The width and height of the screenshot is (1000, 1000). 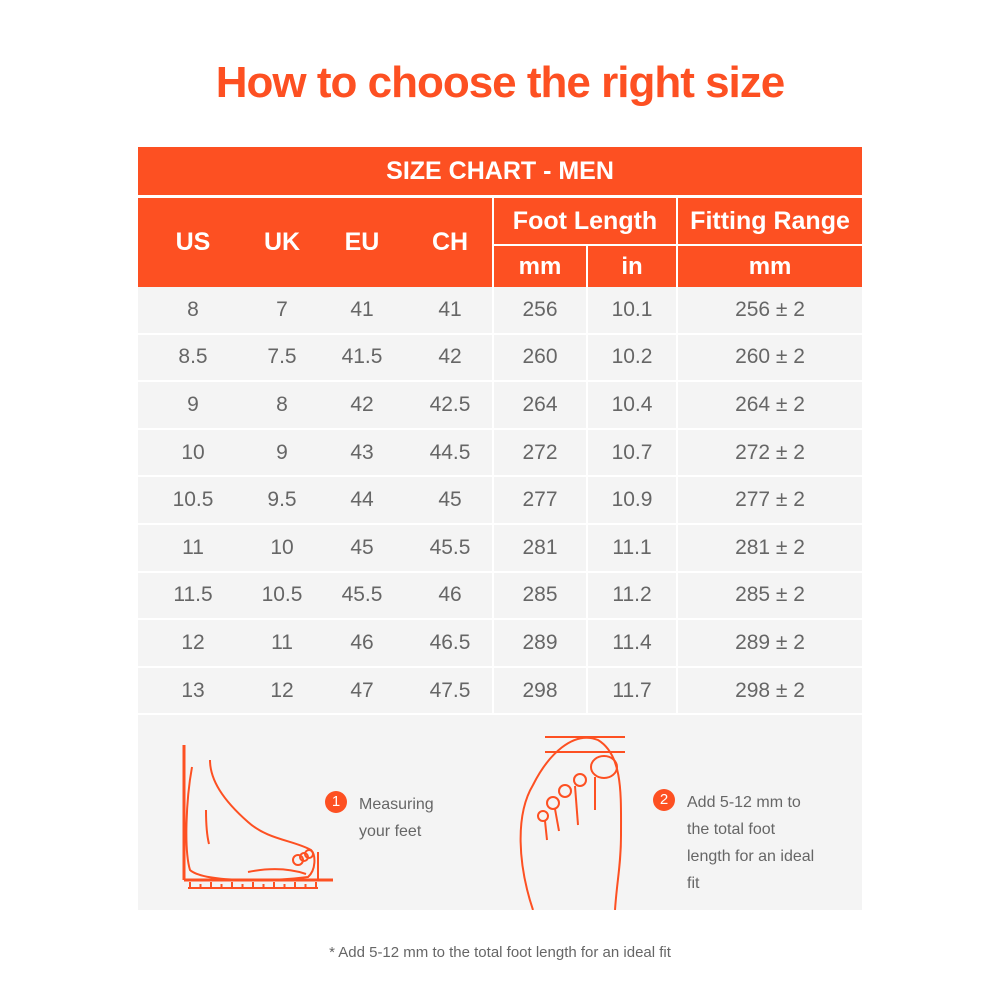 I want to click on table-row: 8 7 41 41 256 10.1 256 ± 2, so click(x=500, y=311).